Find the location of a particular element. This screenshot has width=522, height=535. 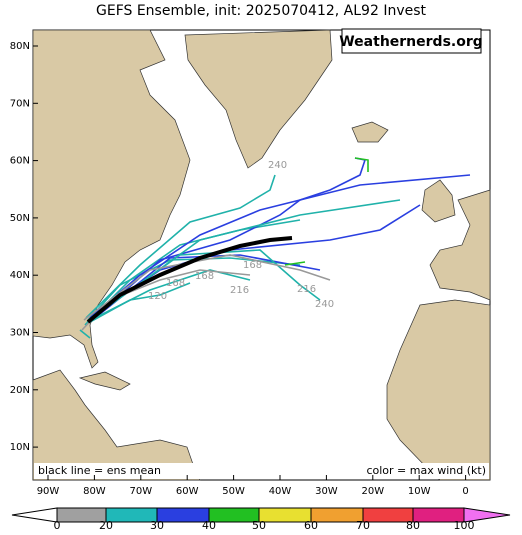

watermark-box is located at coordinates (411, 41).